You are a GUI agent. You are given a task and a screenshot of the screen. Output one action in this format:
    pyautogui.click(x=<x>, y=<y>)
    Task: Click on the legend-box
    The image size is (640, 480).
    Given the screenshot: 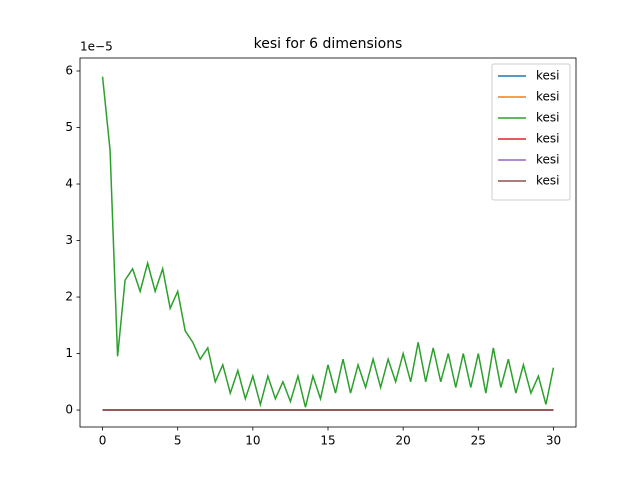 What is the action you would take?
    pyautogui.click(x=531, y=132)
    